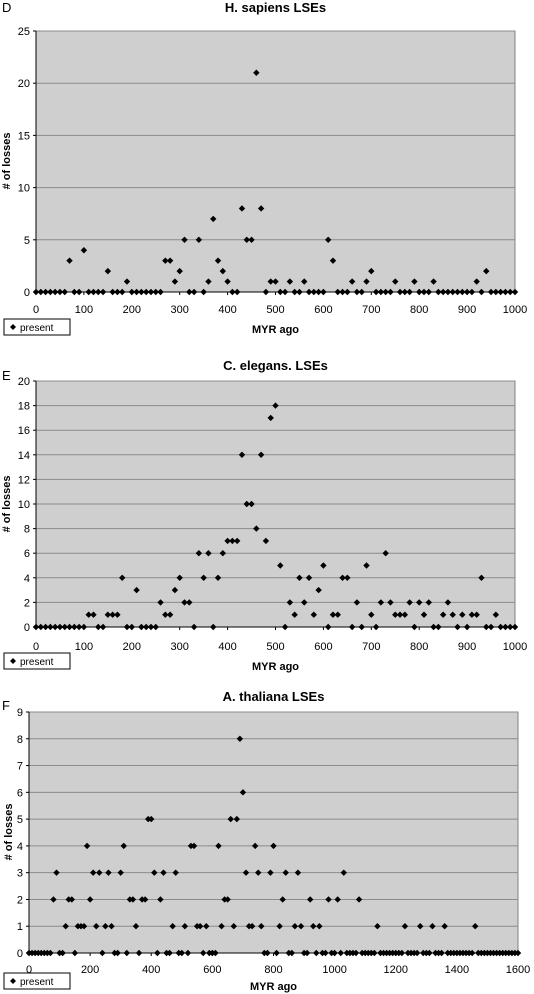 This screenshot has height=994, width=534. Describe the element at coordinates (419, 647) in the screenshot. I see `x-tick-label: 800` at that location.